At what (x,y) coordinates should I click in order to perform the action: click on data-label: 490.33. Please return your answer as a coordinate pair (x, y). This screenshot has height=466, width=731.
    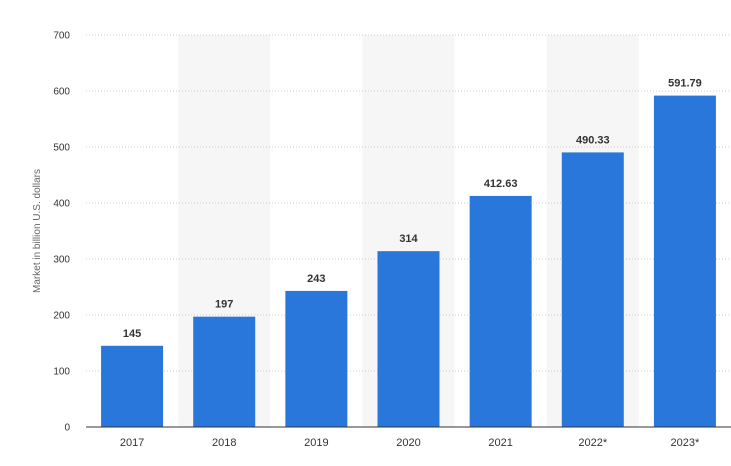
    Looking at the image, I should click on (593, 140).